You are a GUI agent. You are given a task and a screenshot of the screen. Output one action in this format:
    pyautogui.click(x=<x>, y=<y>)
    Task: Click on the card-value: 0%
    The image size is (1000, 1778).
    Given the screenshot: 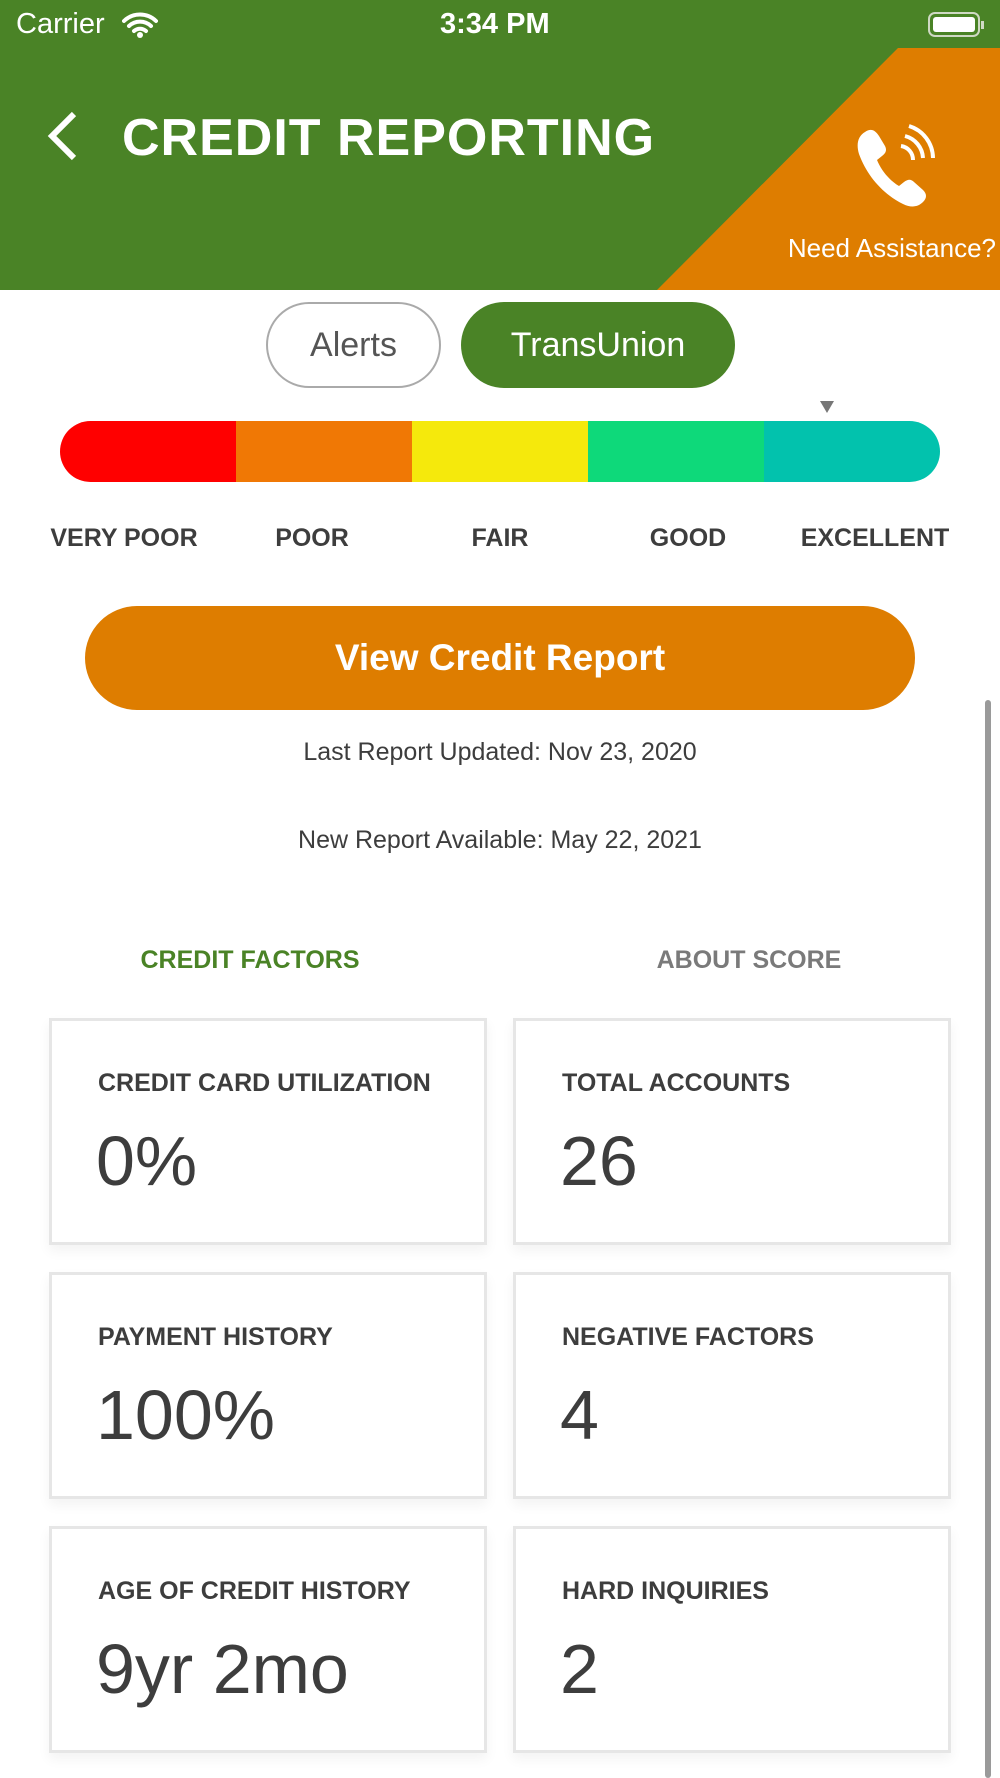 What is the action you would take?
    pyautogui.click(x=147, y=1161)
    